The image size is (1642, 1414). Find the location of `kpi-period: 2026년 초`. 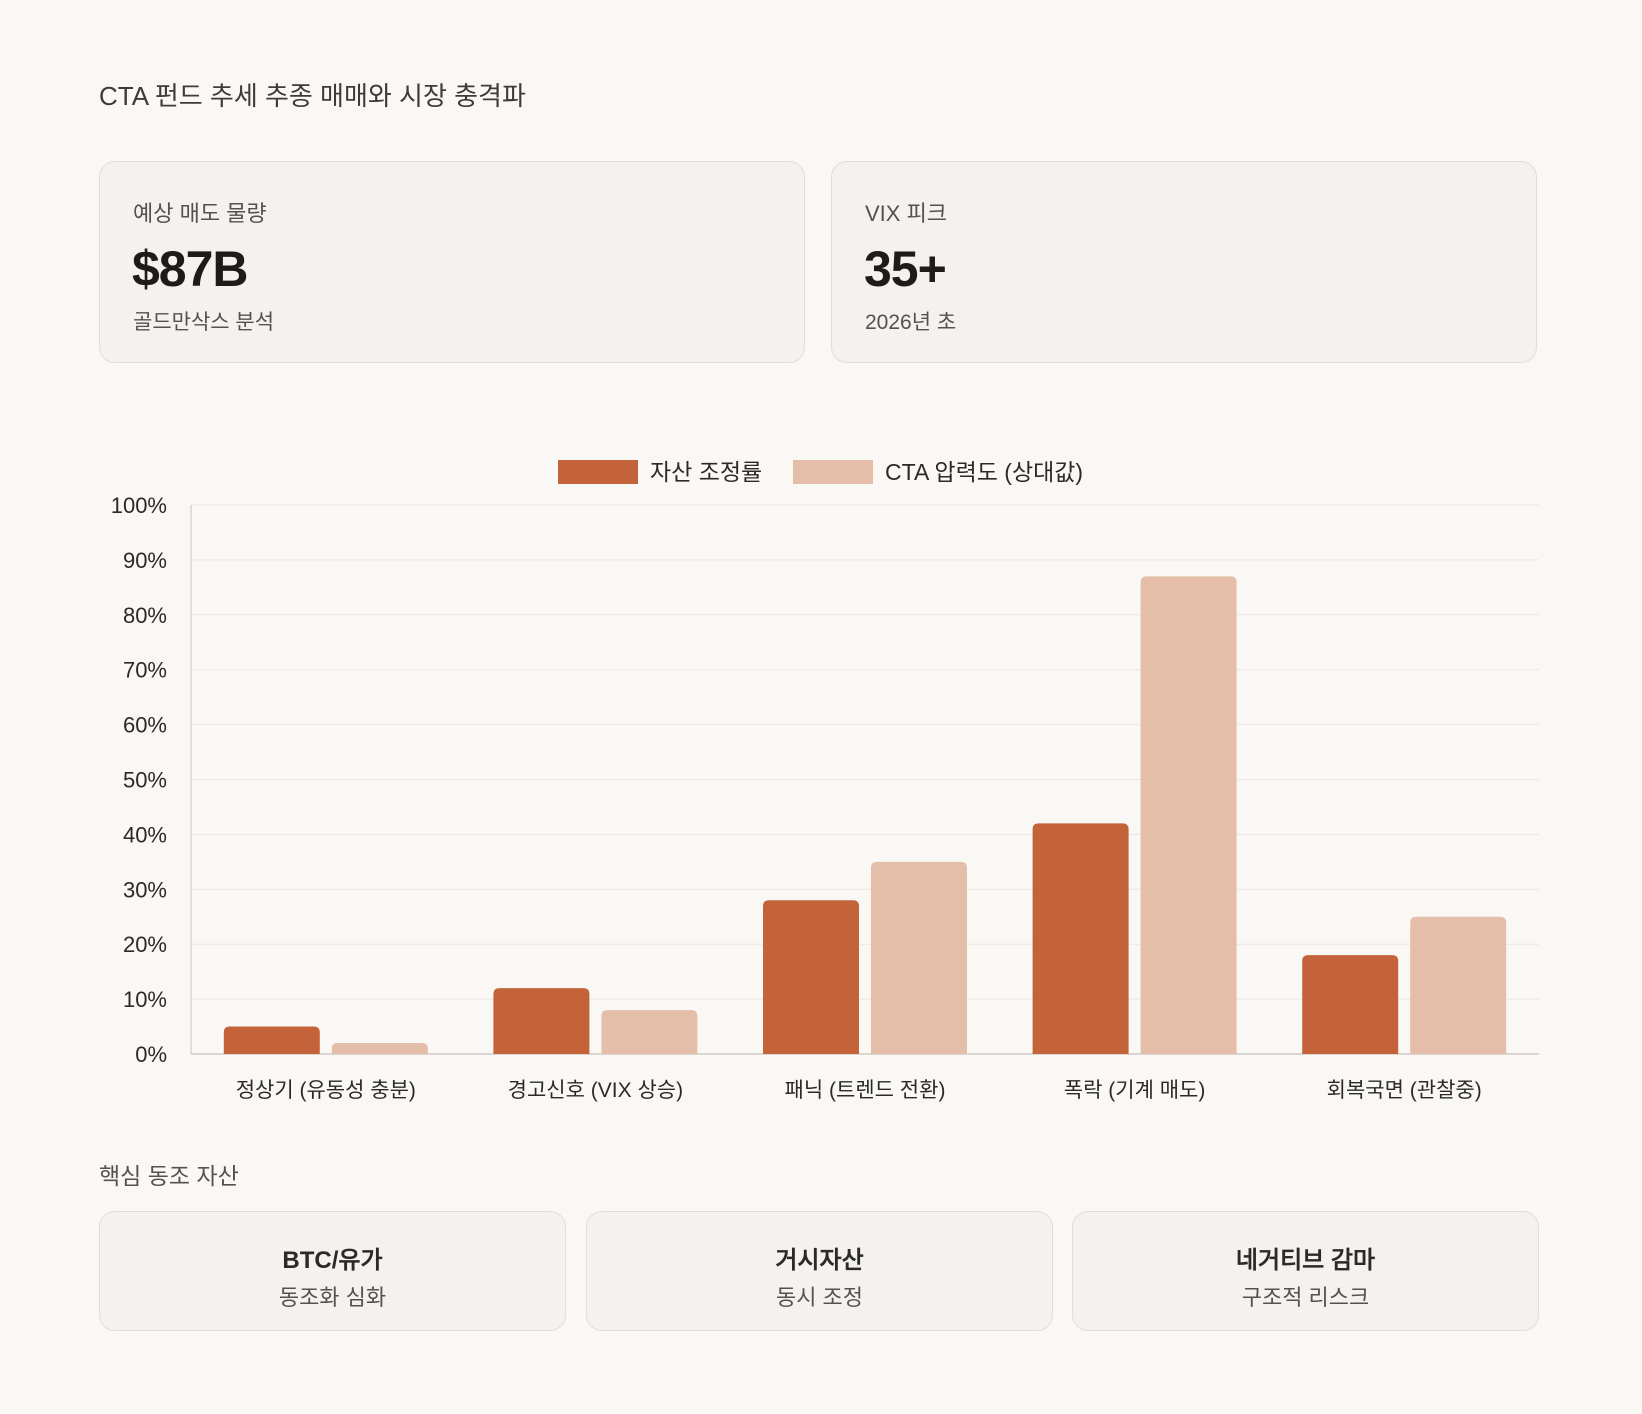

kpi-period: 2026년 초 is located at coordinates (911, 322).